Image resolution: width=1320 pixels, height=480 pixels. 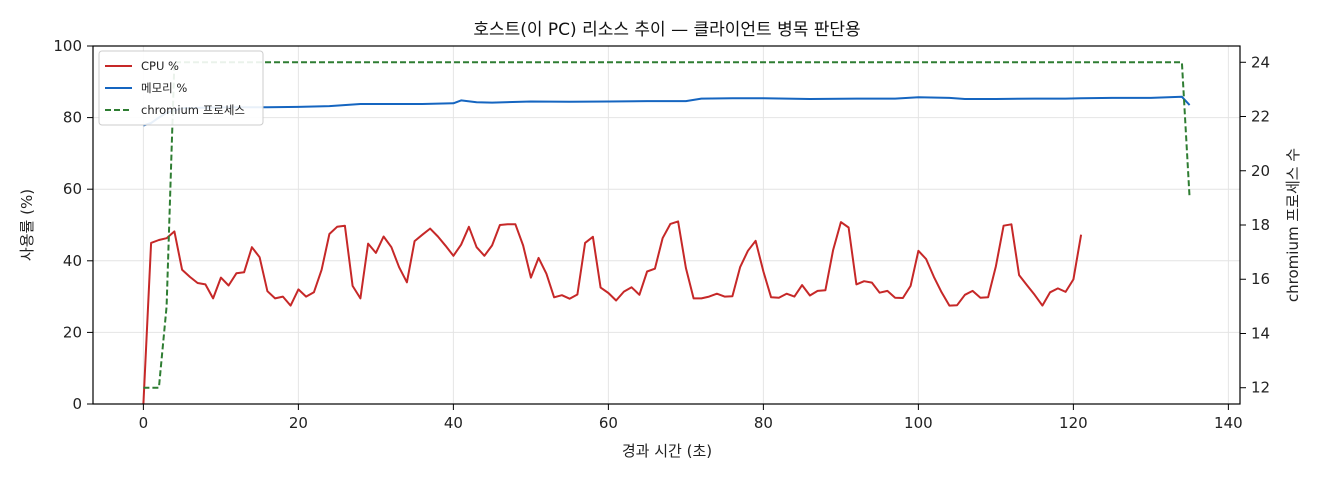 I want to click on y2-tick-label: 12, so click(x=1260, y=388).